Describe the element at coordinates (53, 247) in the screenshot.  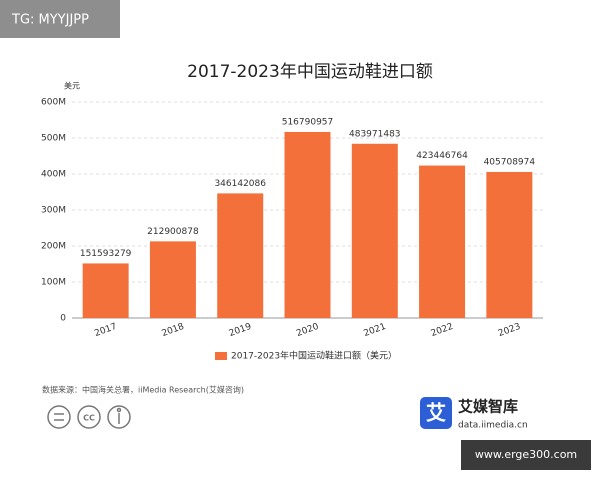
I see `y-tick-label: 200M` at that location.